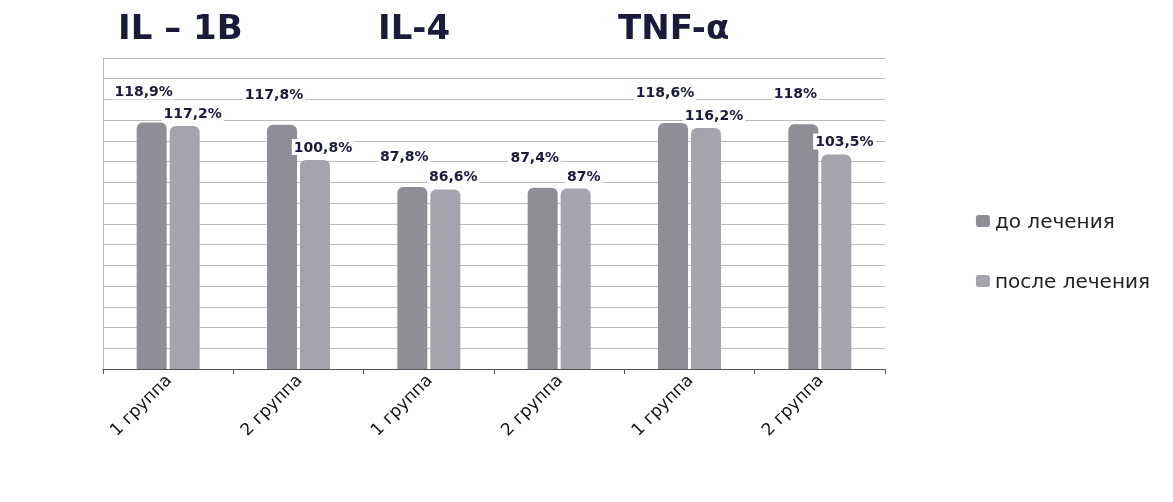  What do you see at coordinates (714, 115) in the screenshot?
I see `data-label: 116,2%` at bounding box center [714, 115].